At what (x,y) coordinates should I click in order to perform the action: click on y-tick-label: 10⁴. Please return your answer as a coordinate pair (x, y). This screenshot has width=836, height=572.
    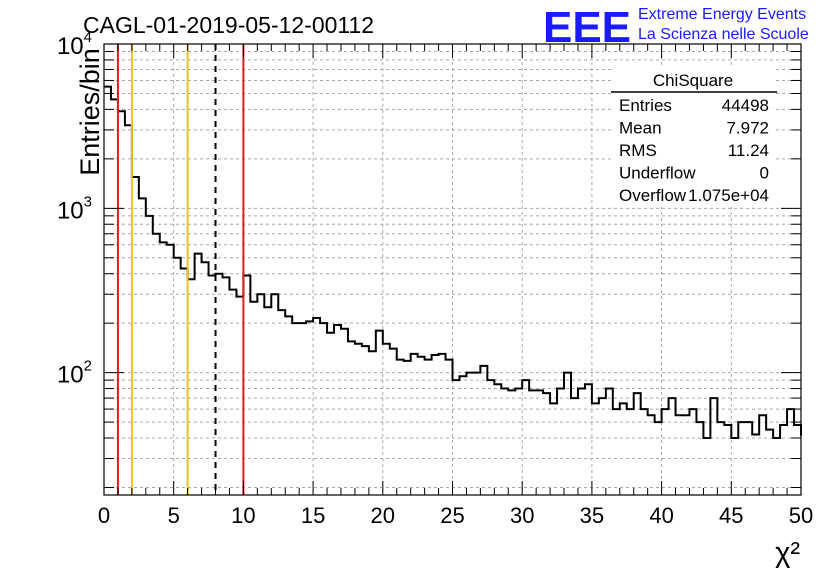
    Looking at the image, I should click on (74, 44).